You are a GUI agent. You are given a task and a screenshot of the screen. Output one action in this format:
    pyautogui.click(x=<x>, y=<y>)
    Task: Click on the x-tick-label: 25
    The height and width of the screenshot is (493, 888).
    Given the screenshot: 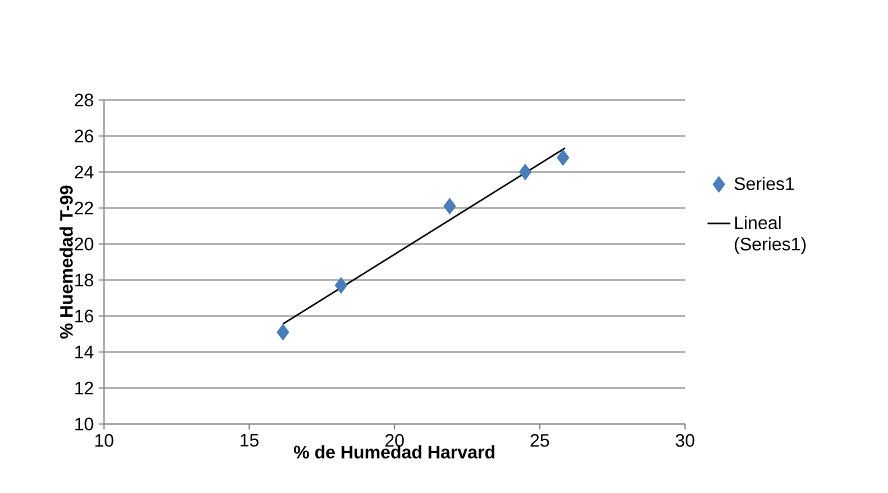 What is the action you would take?
    pyautogui.click(x=540, y=440)
    